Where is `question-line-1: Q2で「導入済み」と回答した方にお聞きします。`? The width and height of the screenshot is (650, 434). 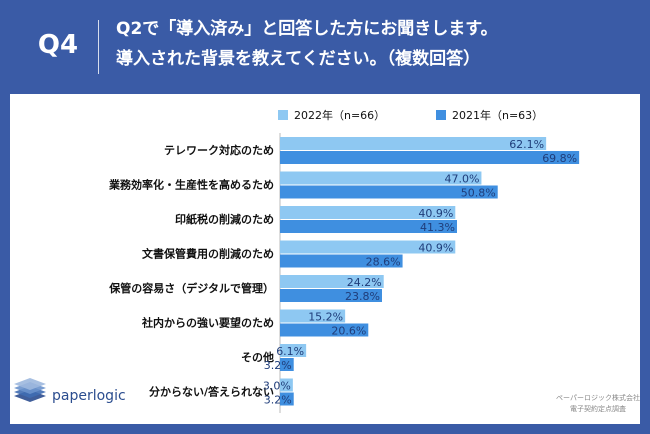 question-line-1: Q2で「導入済み」と回答した方にお聞きします。 is located at coordinates (307, 29).